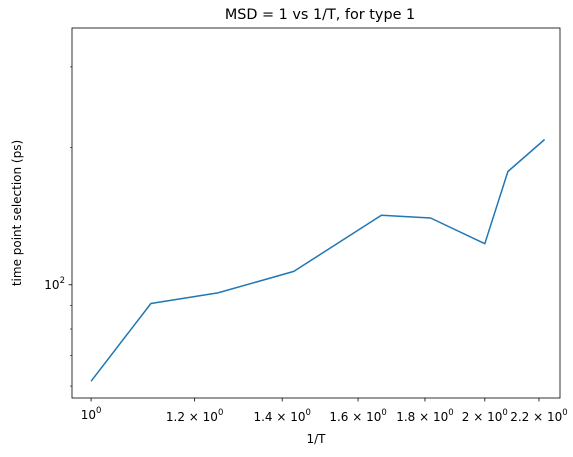 This screenshot has width=573, height=457. Describe the element at coordinates (58, 226) in the screenshot. I see `y-axis-ticks: 102` at that location.